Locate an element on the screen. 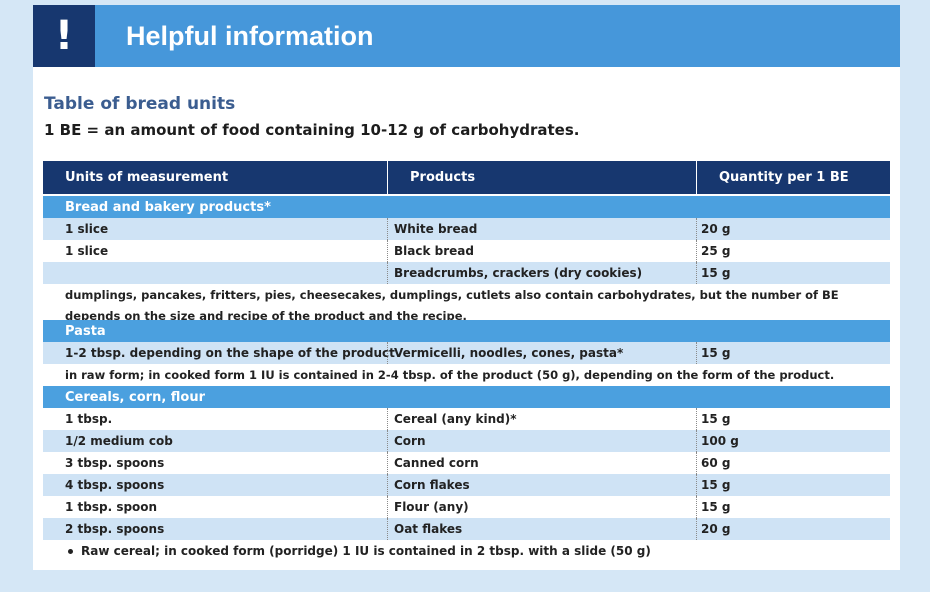 This screenshot has height=592, width=930. header-title: Helpful information is located at coordinates (250, 36).